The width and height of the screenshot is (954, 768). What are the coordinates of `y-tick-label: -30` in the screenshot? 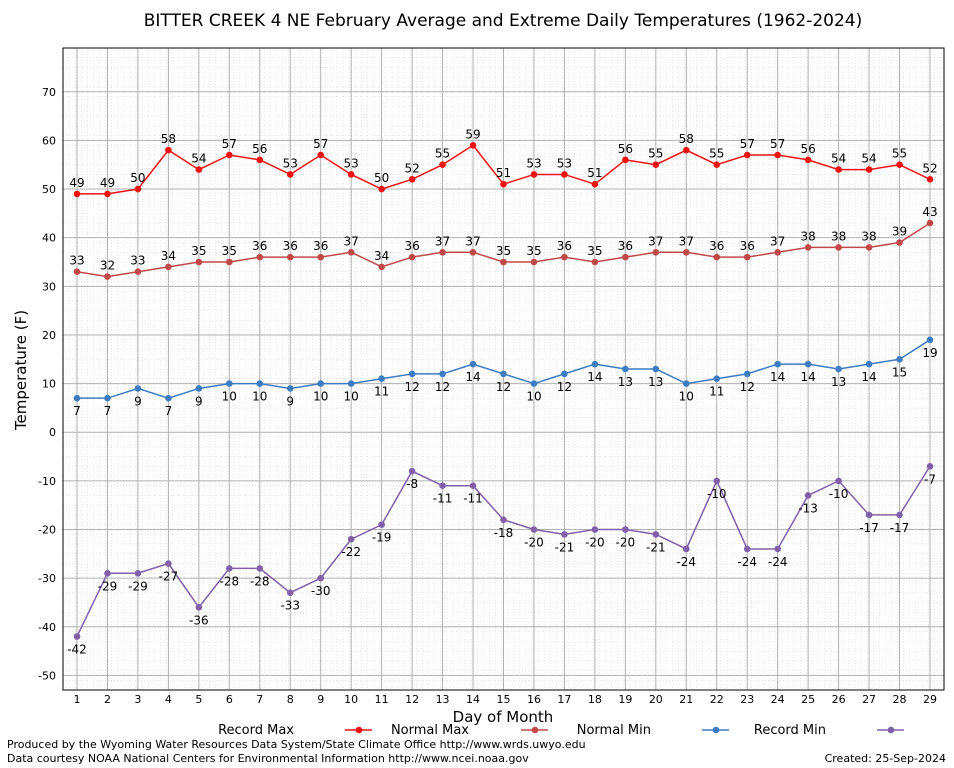 It's located at (47, 578).